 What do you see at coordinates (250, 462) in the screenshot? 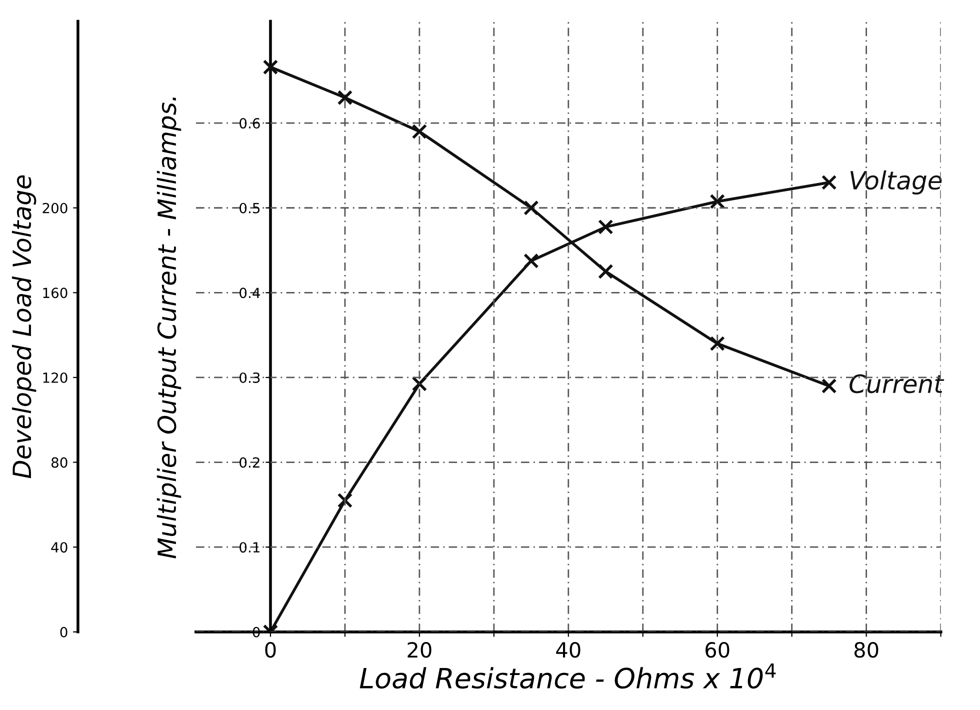
I see `y-tick-label: 0.2` at bounding box center [250, 462].